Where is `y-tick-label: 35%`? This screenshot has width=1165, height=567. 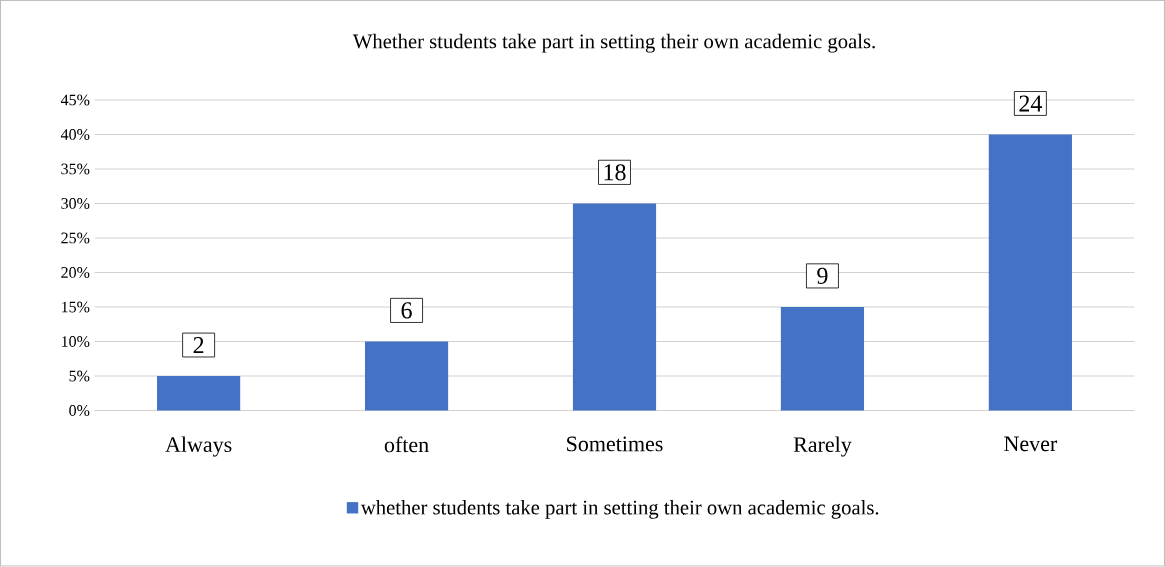
y-tick-label: 35% is located at coordinates (75, 169).